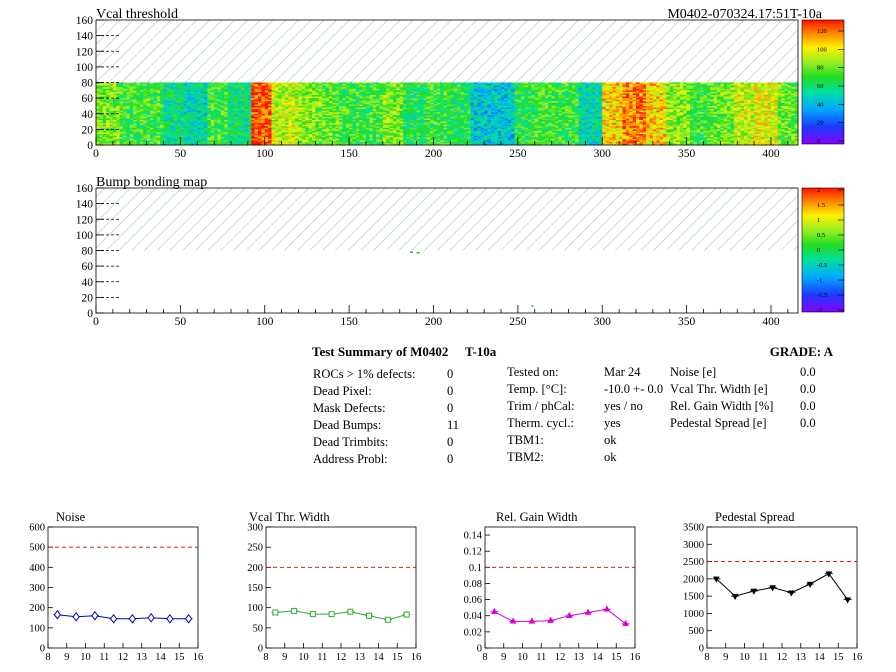 This screenshot has height=672, width=896. Describe the element at coordinates (603, 154) in the screenshot. I see `x-tick-label: 300` at that location.